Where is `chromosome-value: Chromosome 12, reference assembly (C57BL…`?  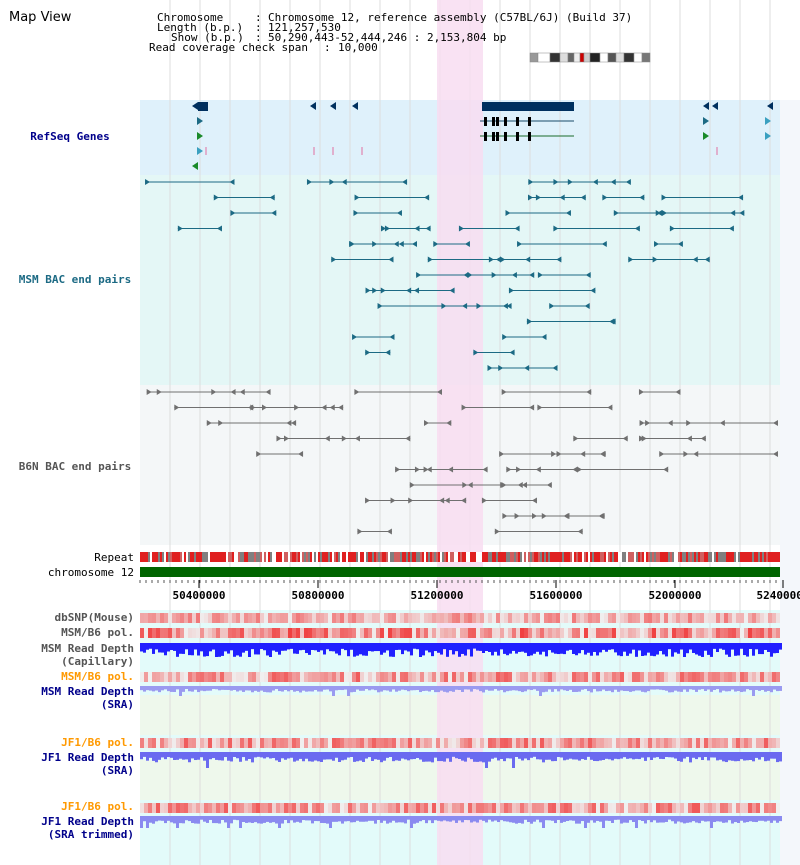 chromosome-value: Chromosome 12, reference assembly (C57BL… is located at coordinates (450, 17).